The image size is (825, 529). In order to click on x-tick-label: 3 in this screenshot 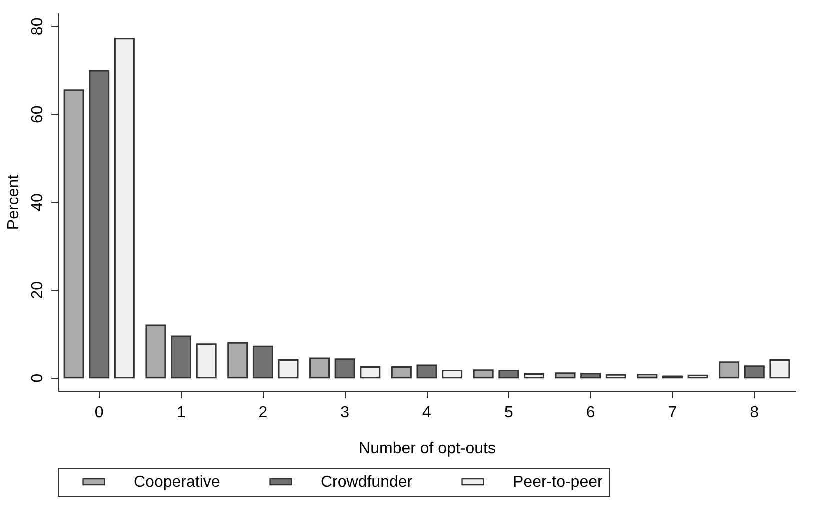, I will do `click(345, 413)`.